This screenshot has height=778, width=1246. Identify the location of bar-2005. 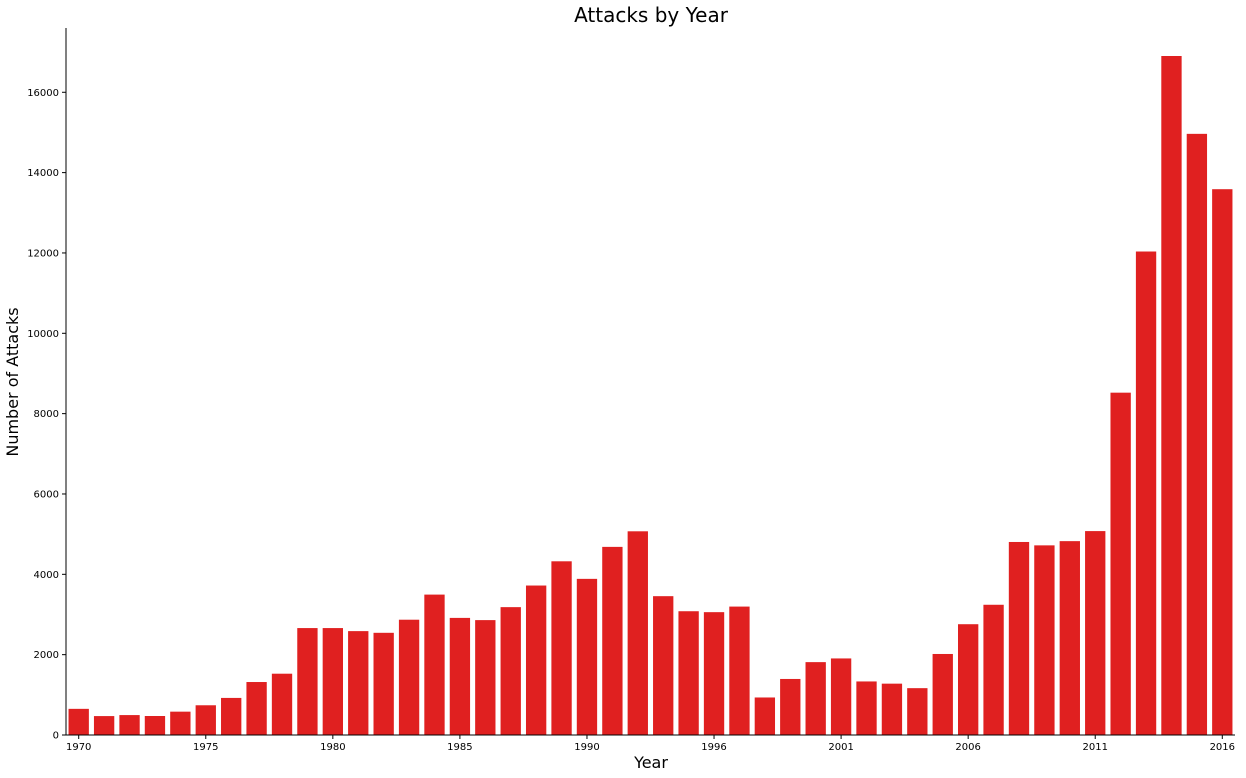
(942, 694).